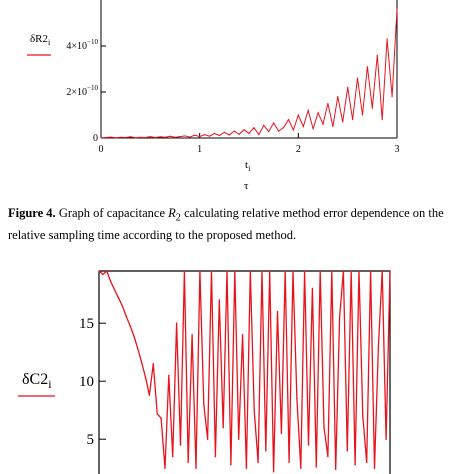  Describe the element at coordinates (298, 149) in the screenshot. I see `chart-top-x-tick-label: 2` at that location.